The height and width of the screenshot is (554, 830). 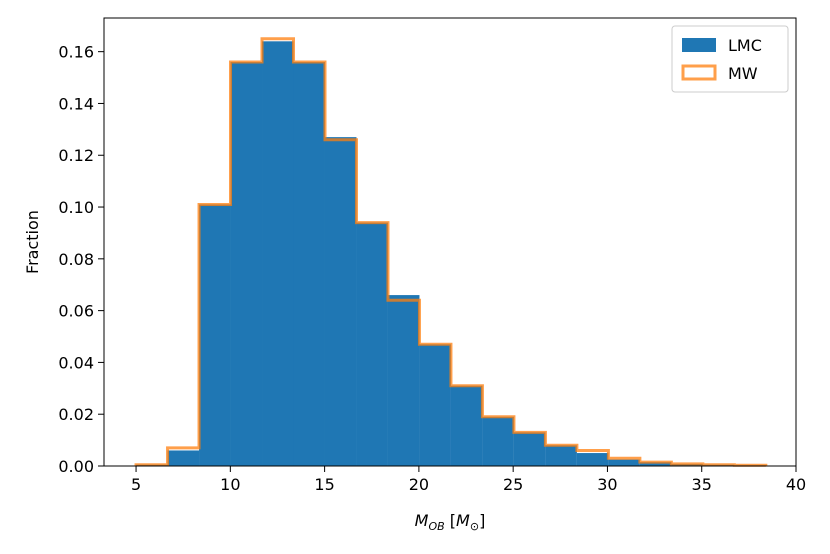 I want to click on x-axis-title-subscript: ⊙, so click(x=474, y=526).